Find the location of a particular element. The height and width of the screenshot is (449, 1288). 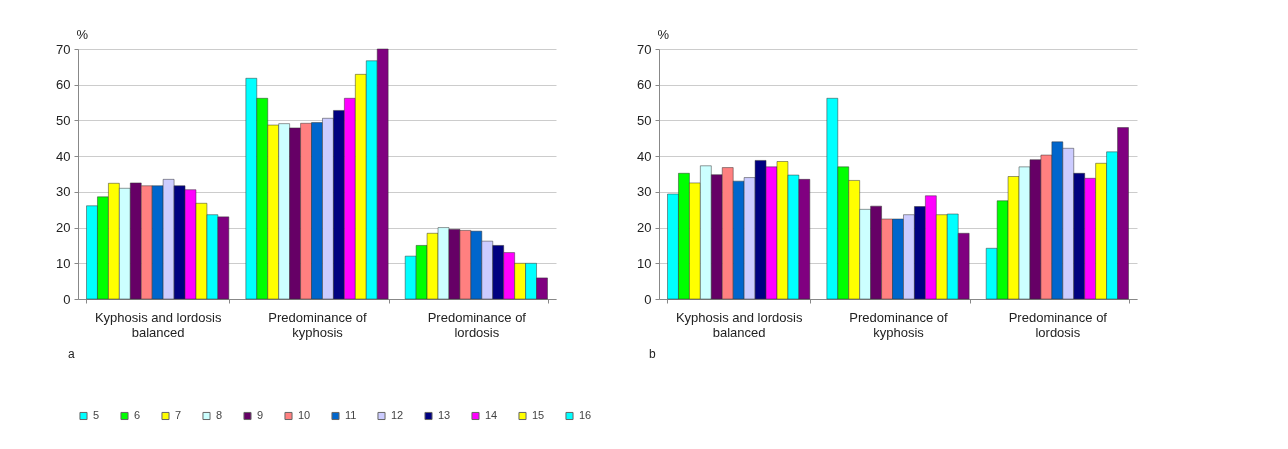

legend-label: 8 is located at coordinates (219, 414).